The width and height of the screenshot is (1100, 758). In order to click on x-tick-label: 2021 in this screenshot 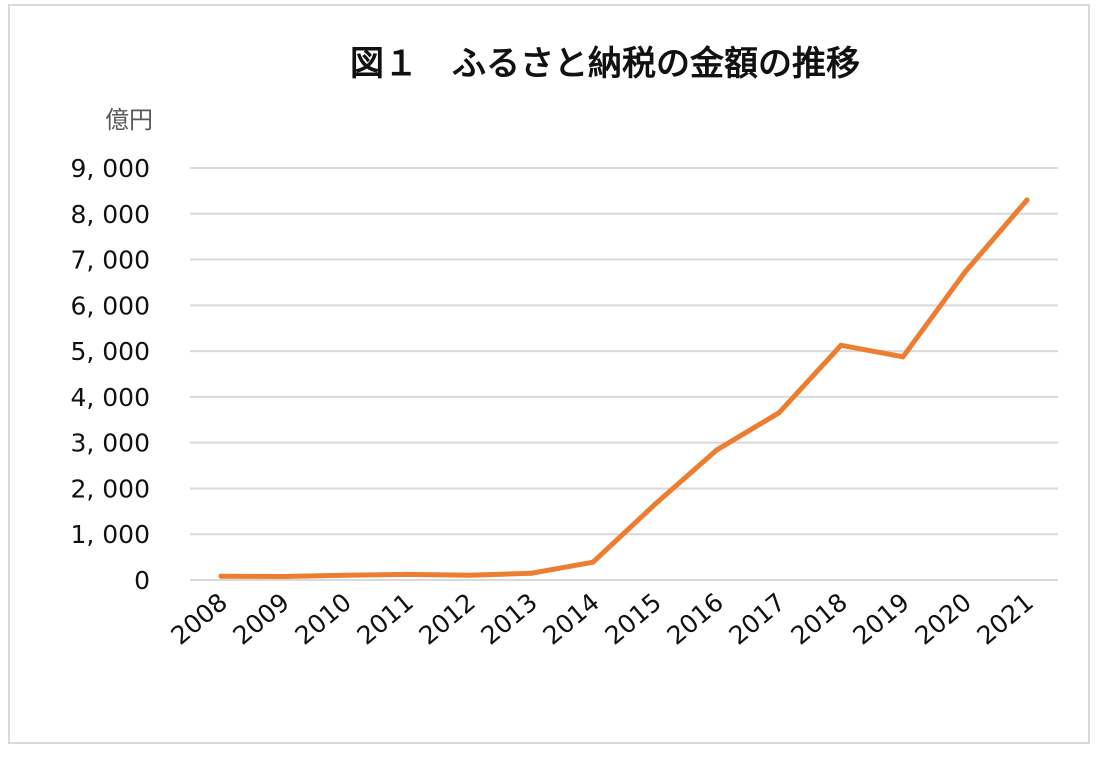, I will do `click(1004, 618)`.